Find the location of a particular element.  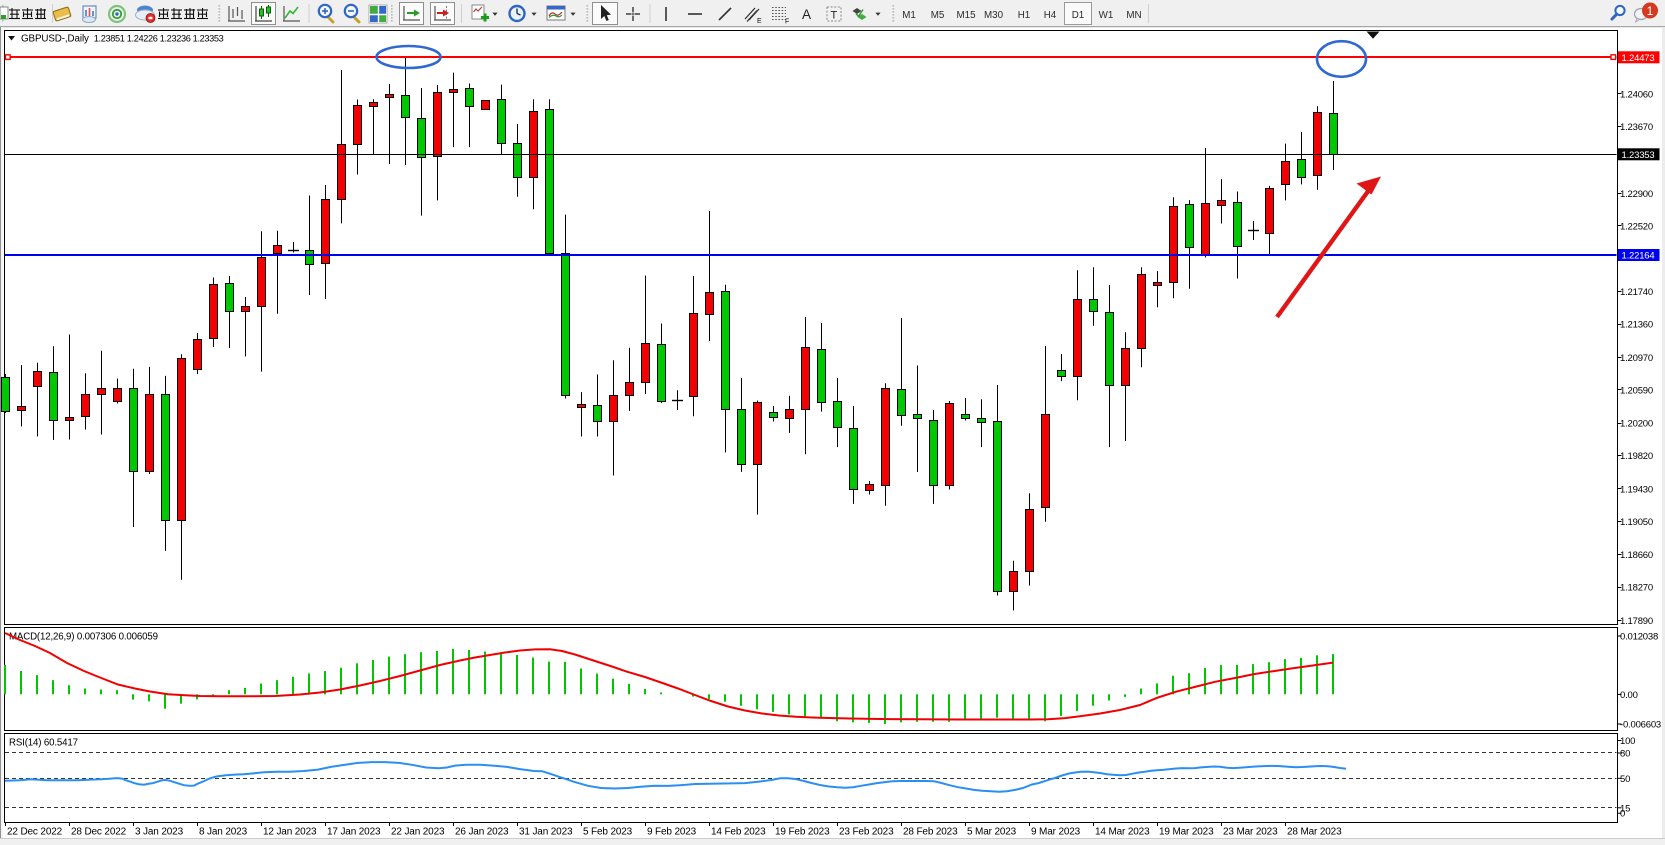

svg-text: GBPUSD-,Daily is located at coordinates (55, 38).